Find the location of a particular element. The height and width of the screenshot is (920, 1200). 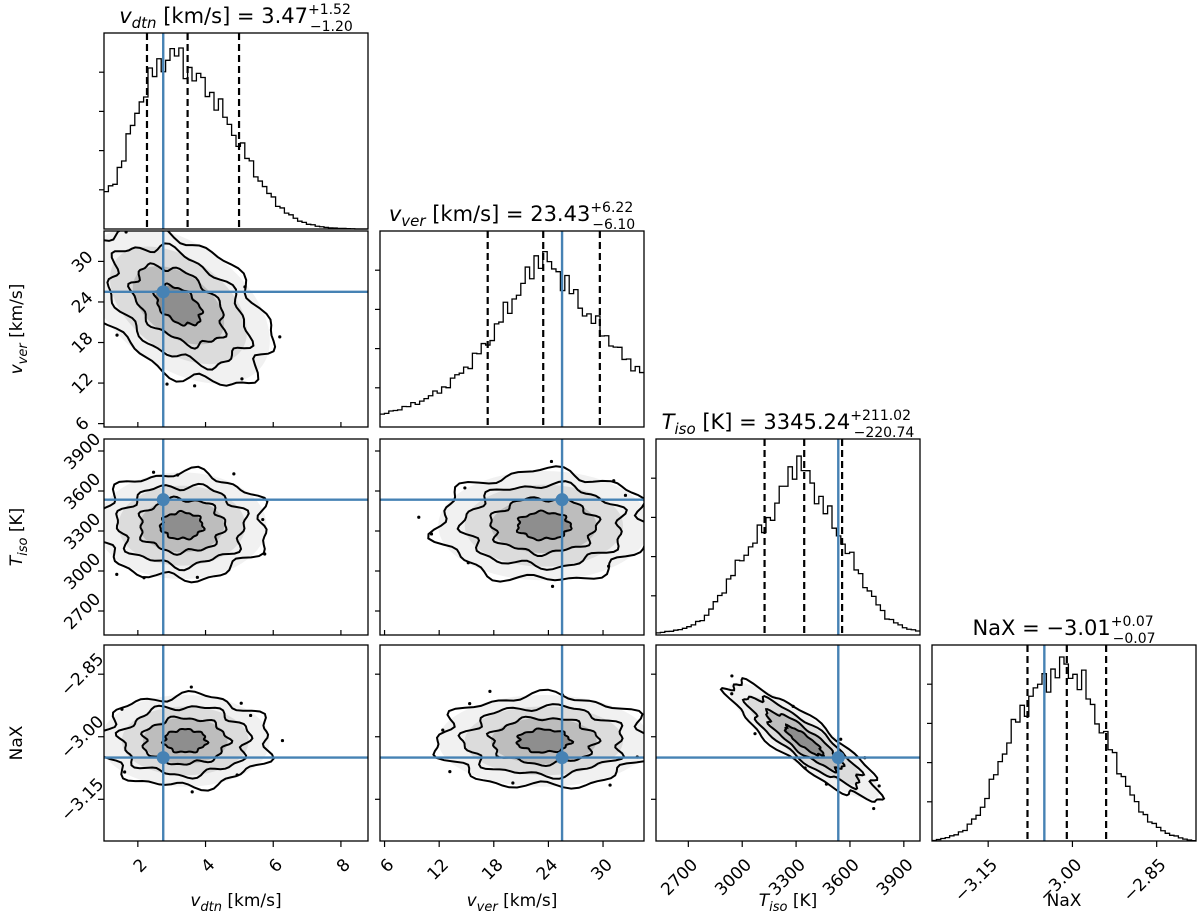

marginal-panel-vdtn: vdtn [km/s] = 3.47+1.52 −1.20 is located at coordinates (234, 116).